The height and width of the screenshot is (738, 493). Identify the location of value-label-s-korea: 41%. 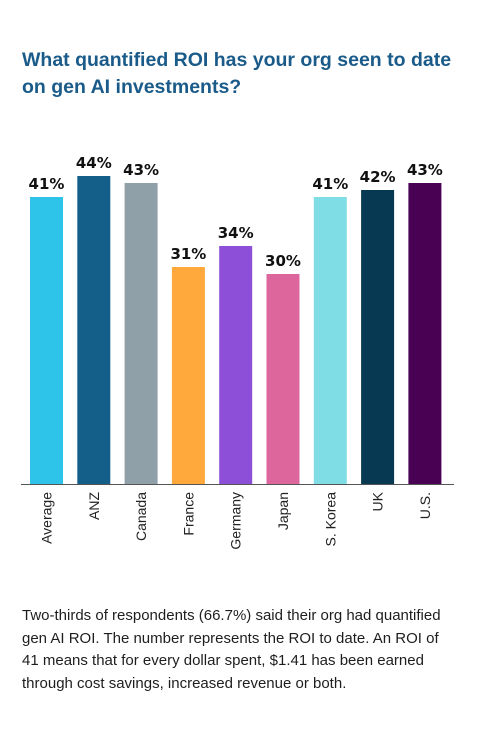
(330, 184).